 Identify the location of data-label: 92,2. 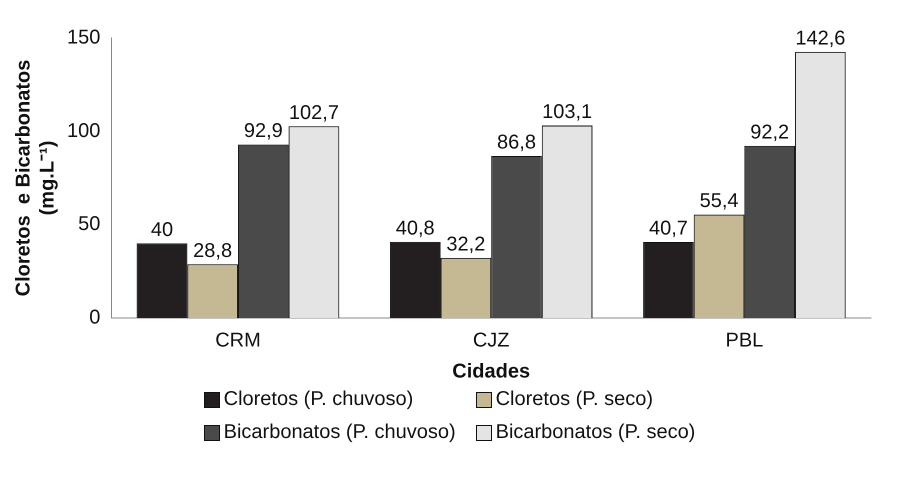
(770, 132).